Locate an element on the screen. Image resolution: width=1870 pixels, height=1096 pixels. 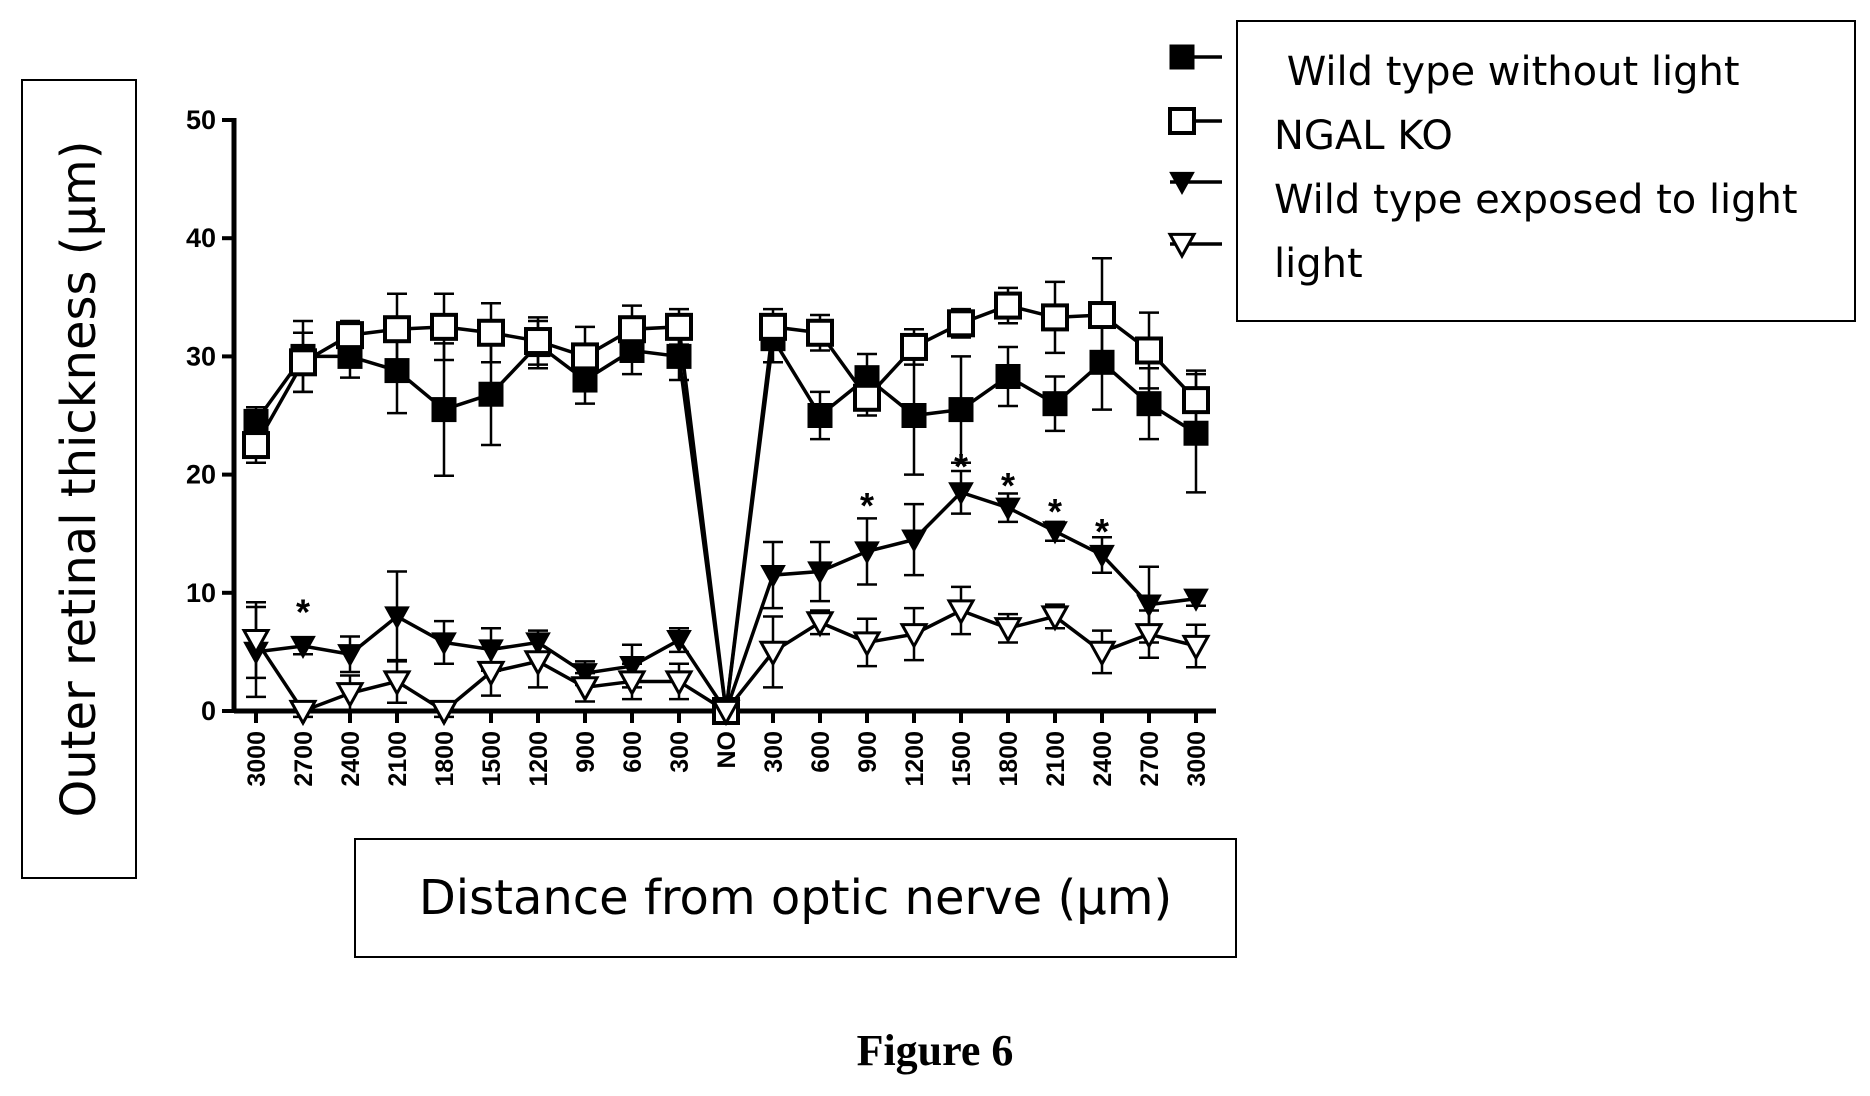
annotations: * * * * * * is located at coordinates (702, 539).